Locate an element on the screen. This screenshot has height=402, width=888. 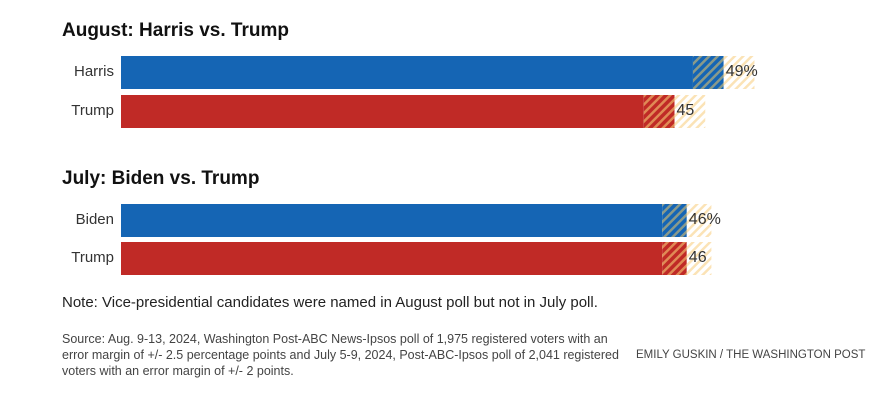
chart-title: August: Harris vs. Trump is located at coordinates (175, 30).